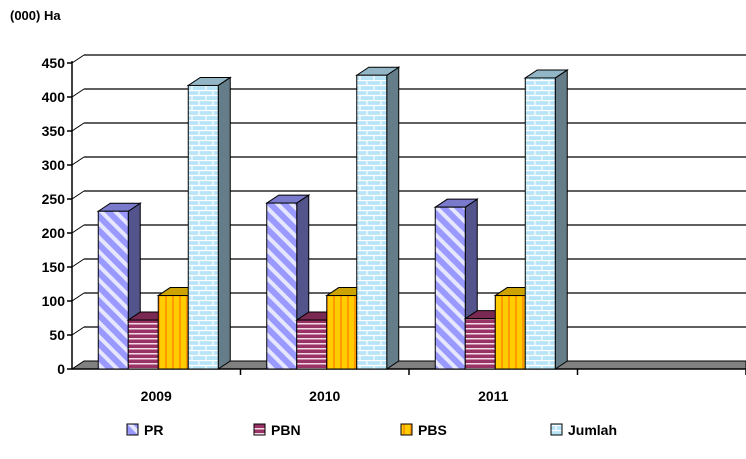 This screenshot has height=459, width=746. What do you see at coordinates (54, 131) in the screenshot?
I see `y-tick-label: 350` at bounding box center [54, 131].